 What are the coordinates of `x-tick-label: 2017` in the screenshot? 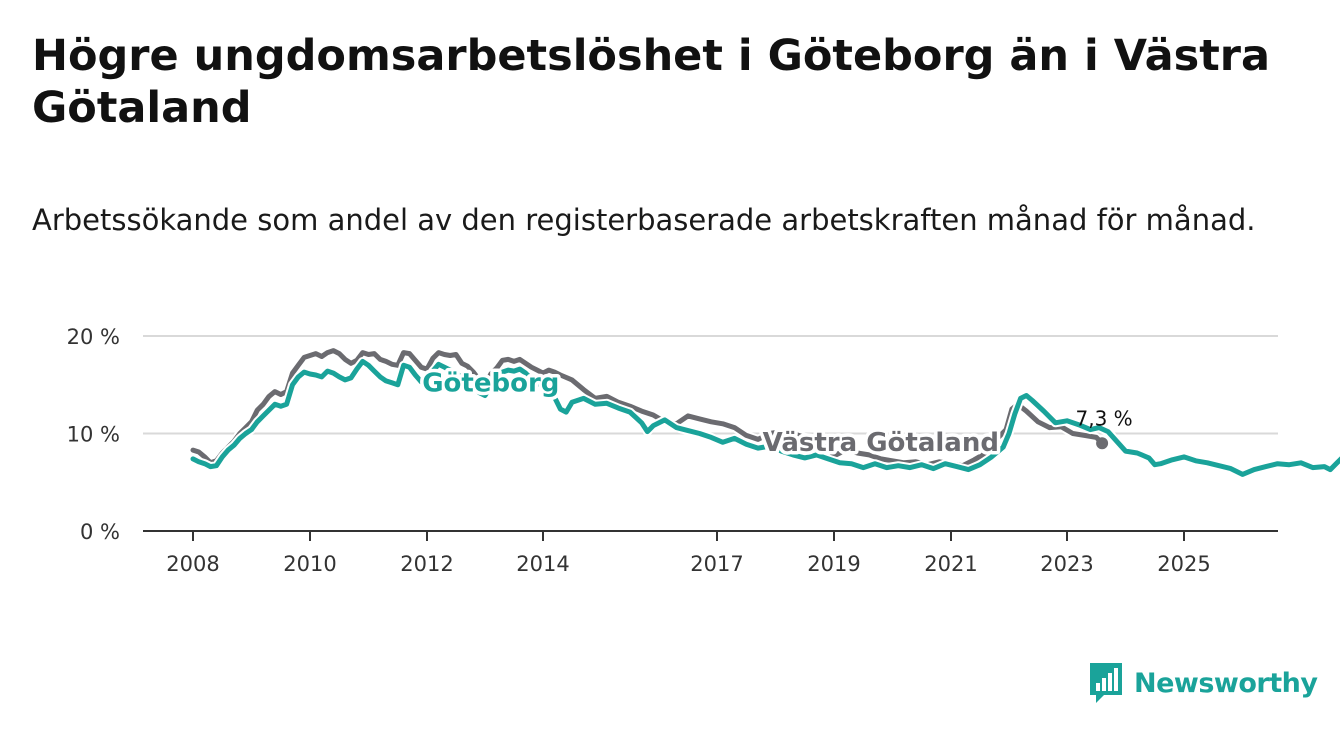 It's located at (716, 564).